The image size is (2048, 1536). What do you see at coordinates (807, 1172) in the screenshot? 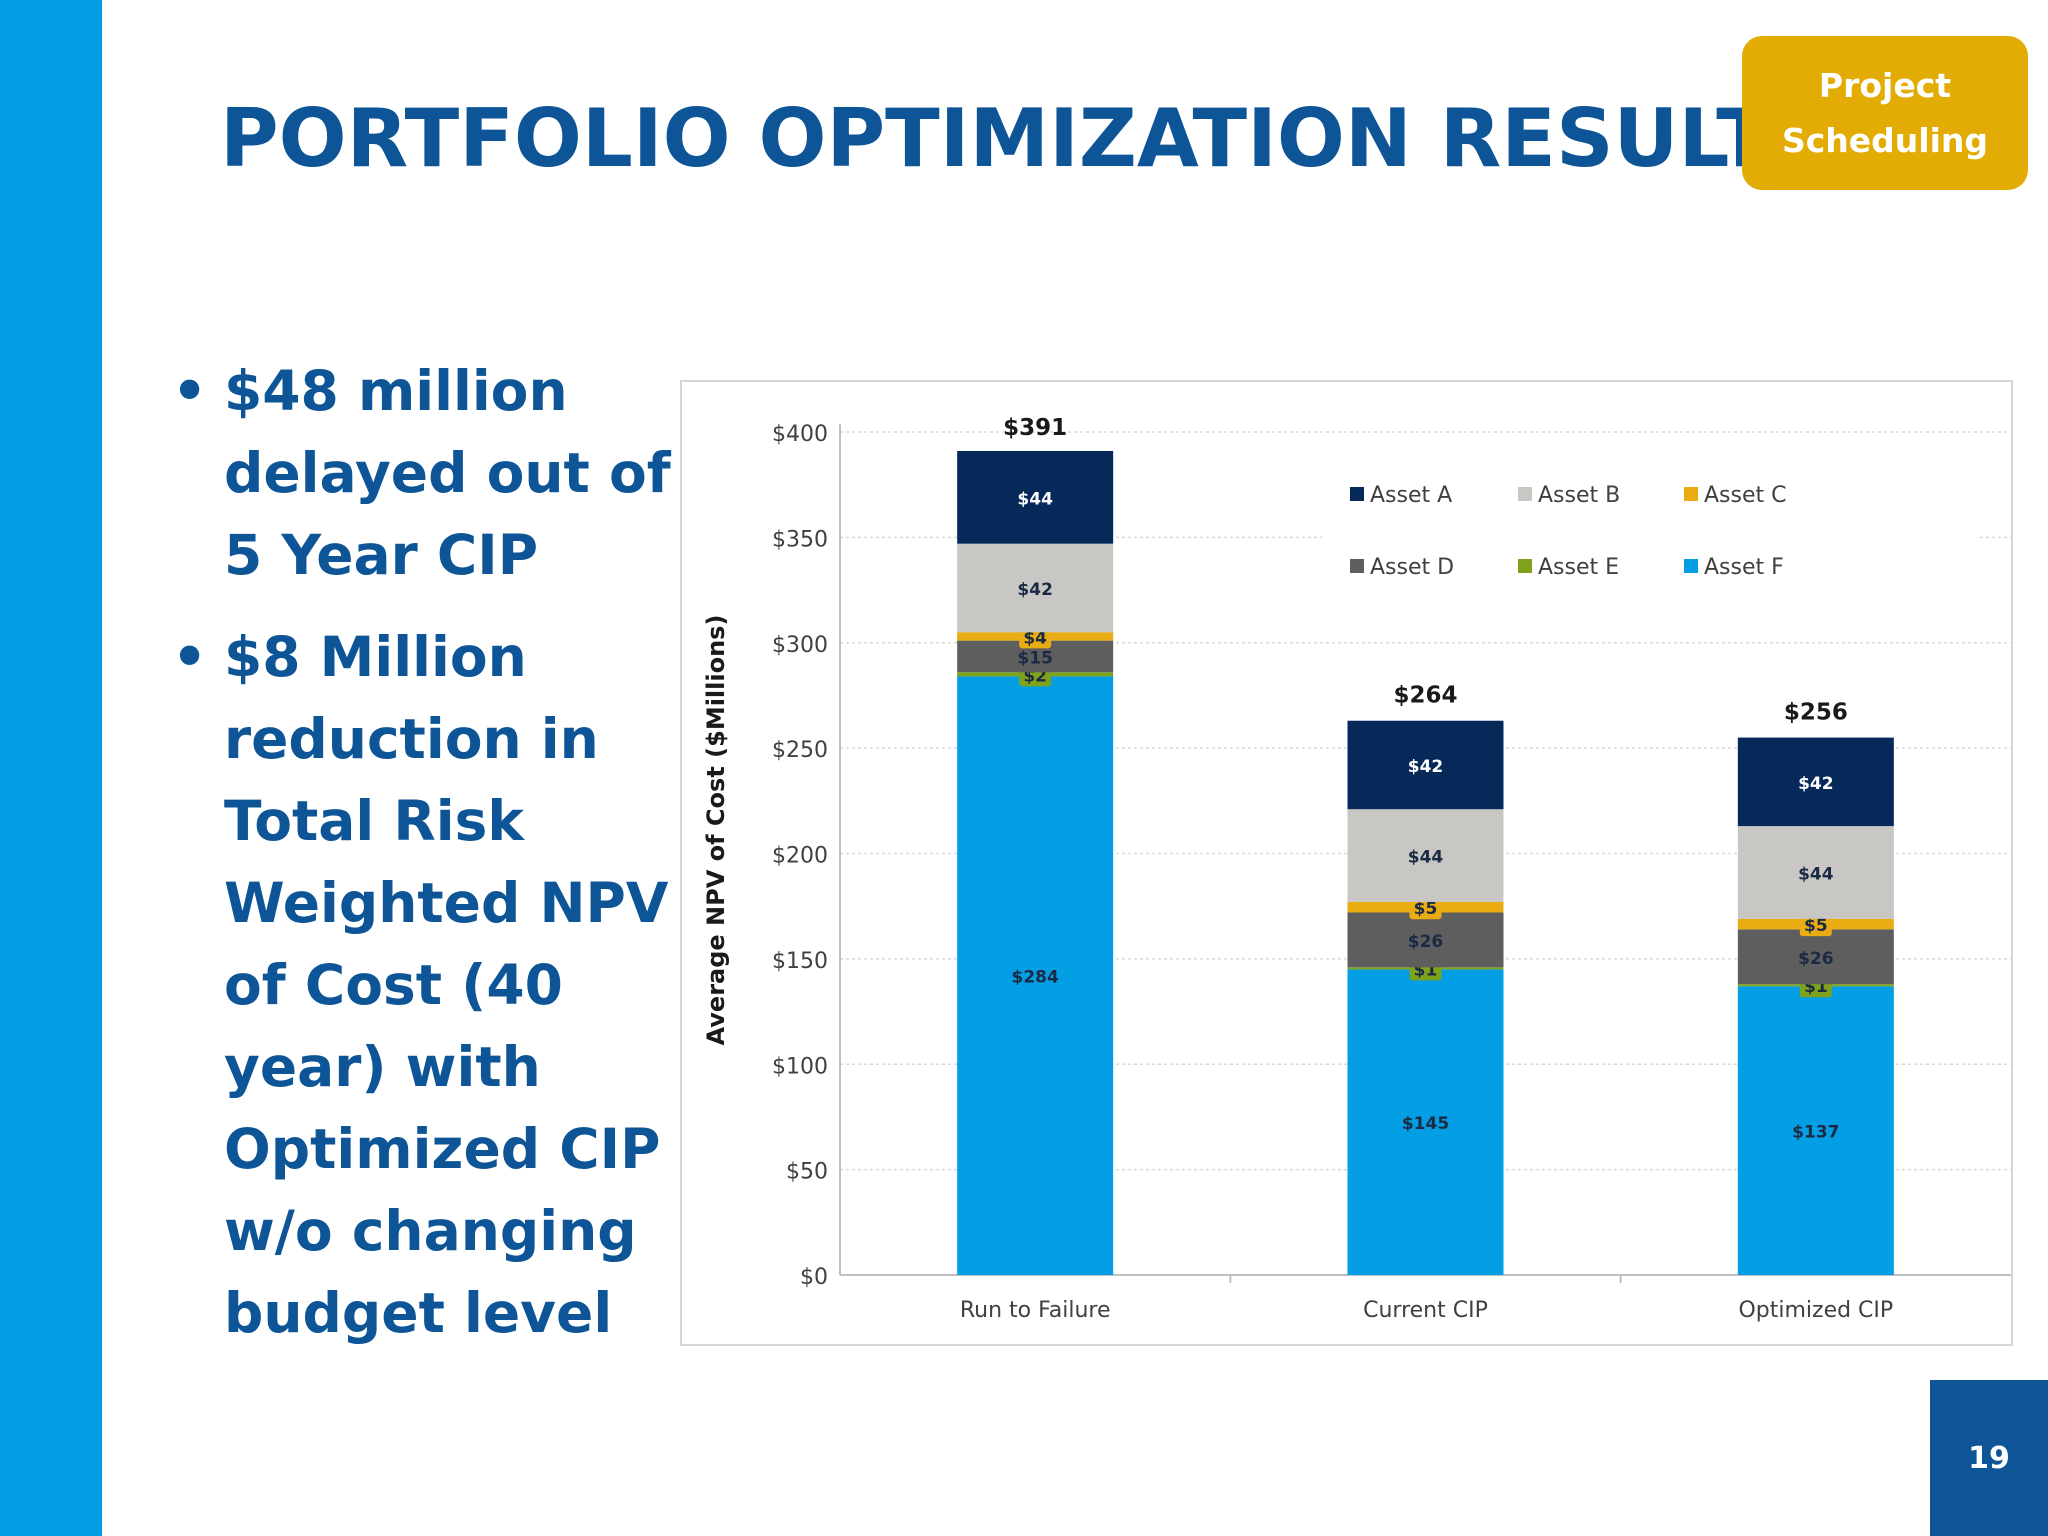
I see `y-tick-label: $50` at bounding box center [807, 1172].